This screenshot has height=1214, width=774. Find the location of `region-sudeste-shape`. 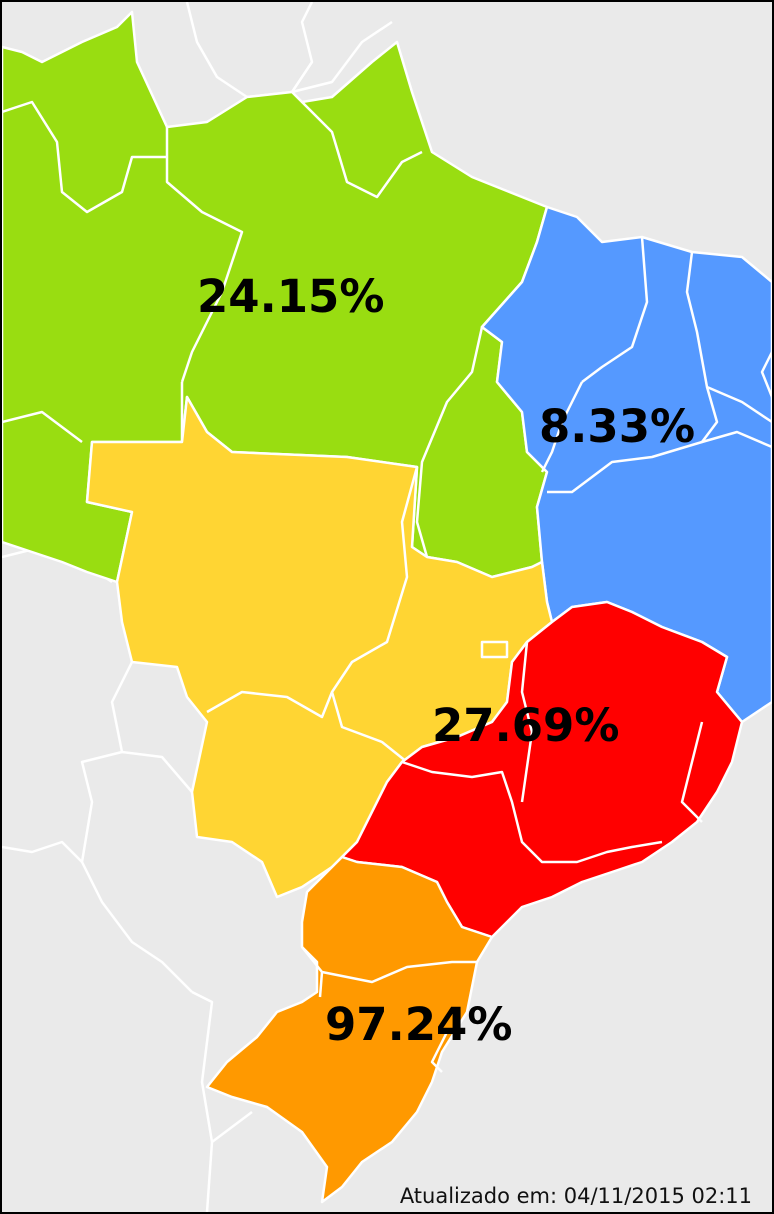

region-sudeste-shape is located at coordinates (542, 769).